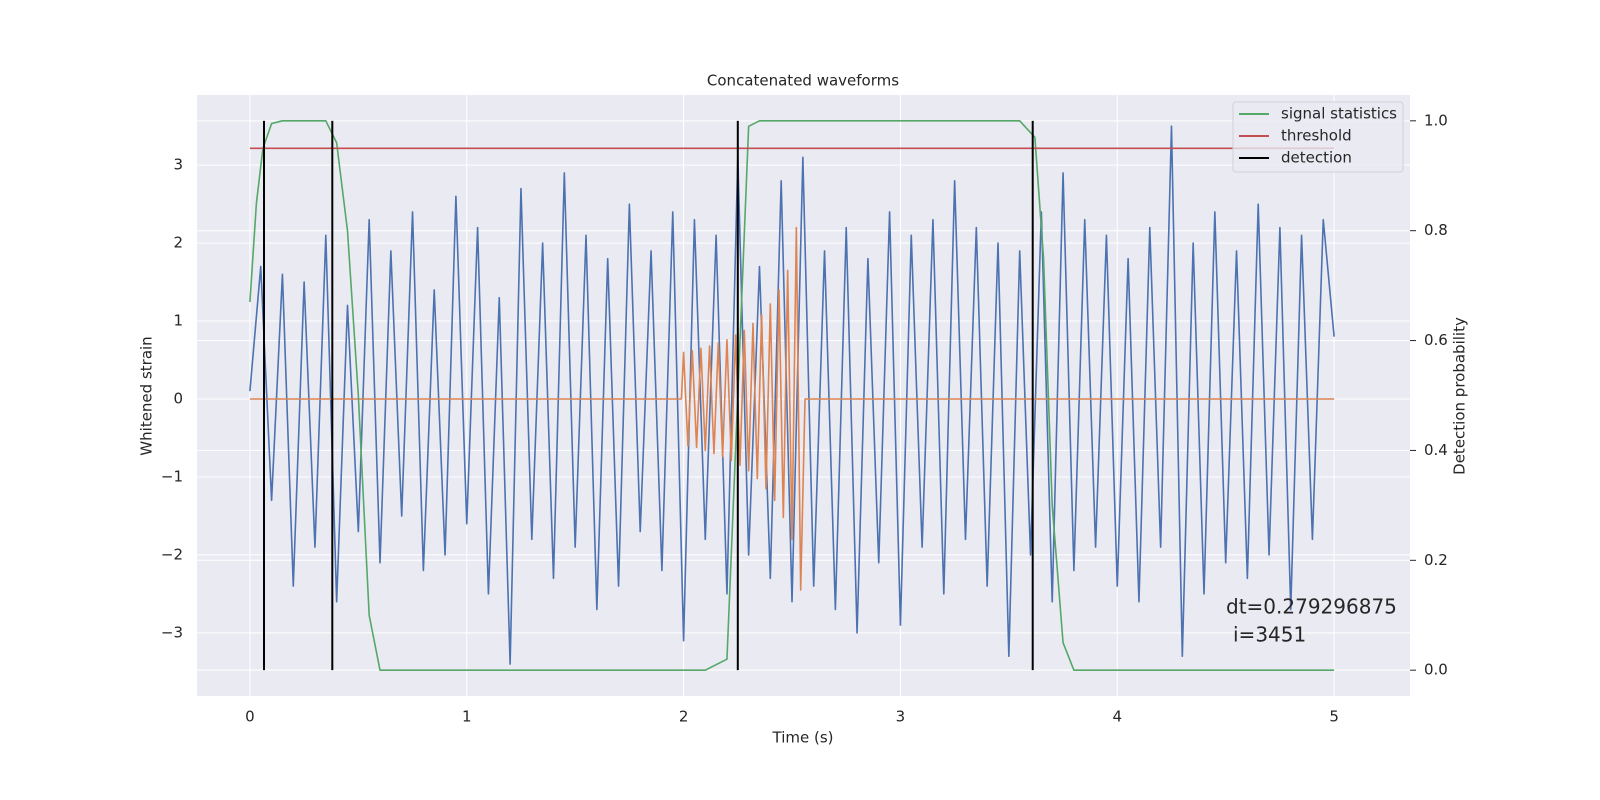 The image size is (1600, 800). I want to click on x-tick-label: 2, so click(684, 717).